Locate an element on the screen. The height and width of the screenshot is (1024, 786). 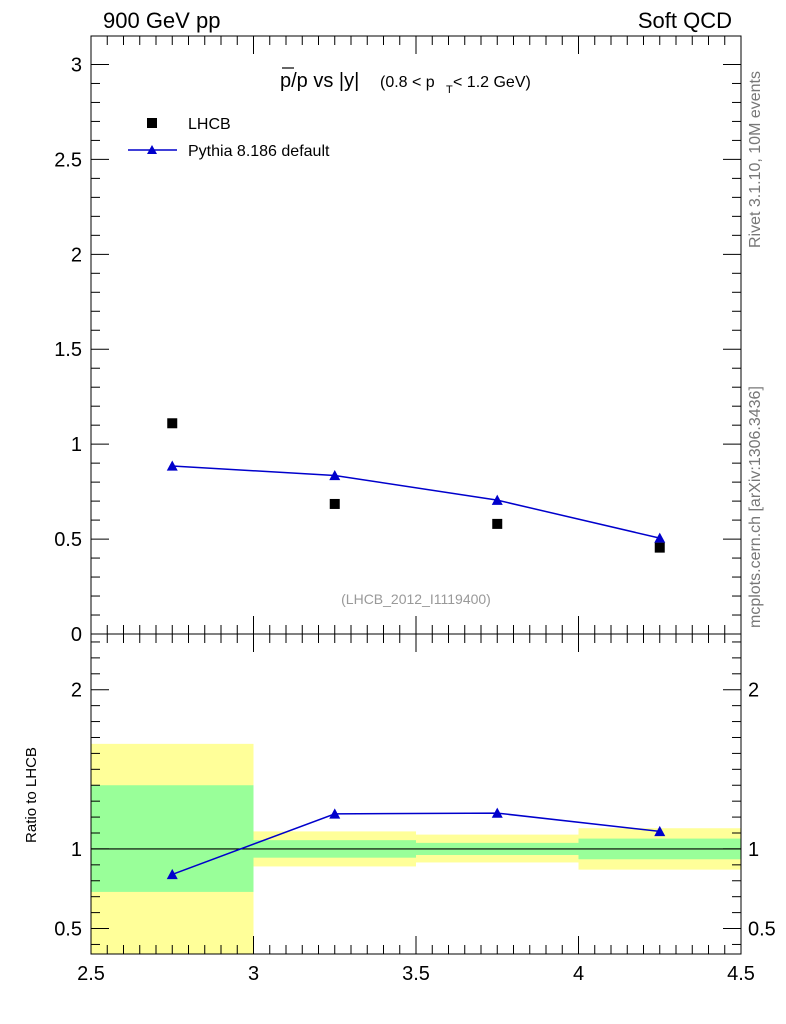
x-tick-label: 3 is located at coordinates (253, 974).